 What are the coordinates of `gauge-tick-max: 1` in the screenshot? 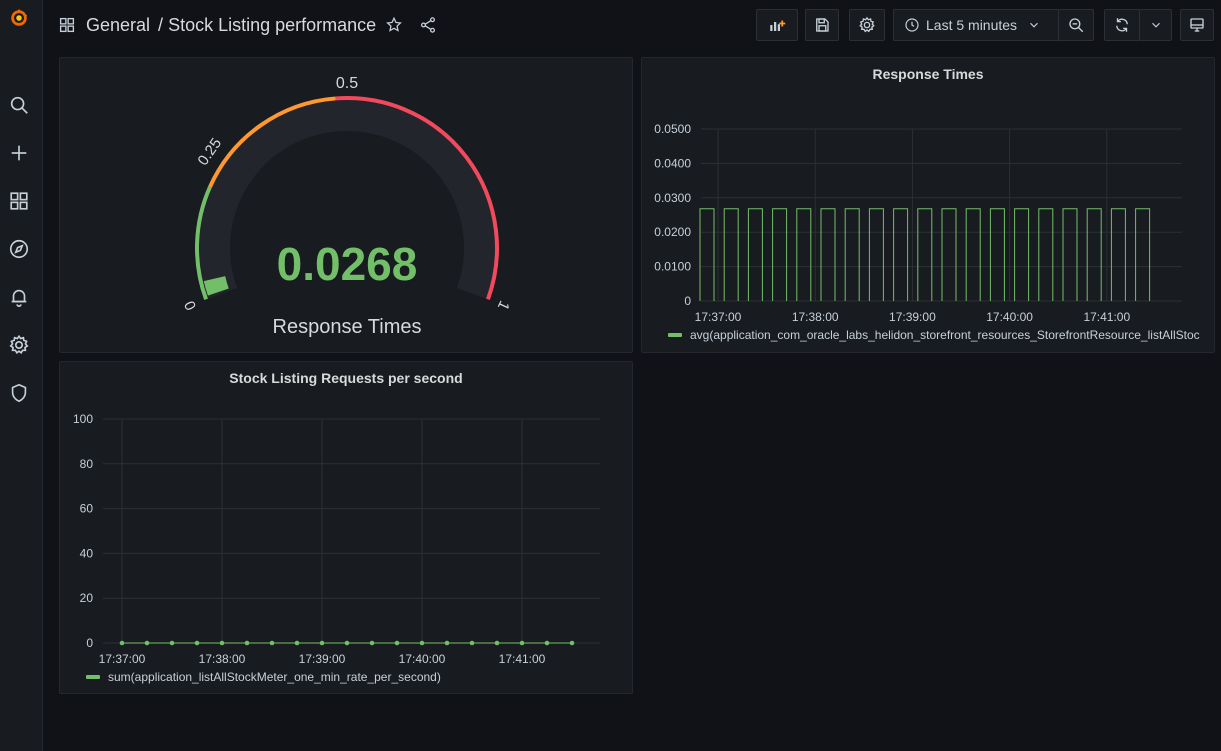 It's located at (503, 305).